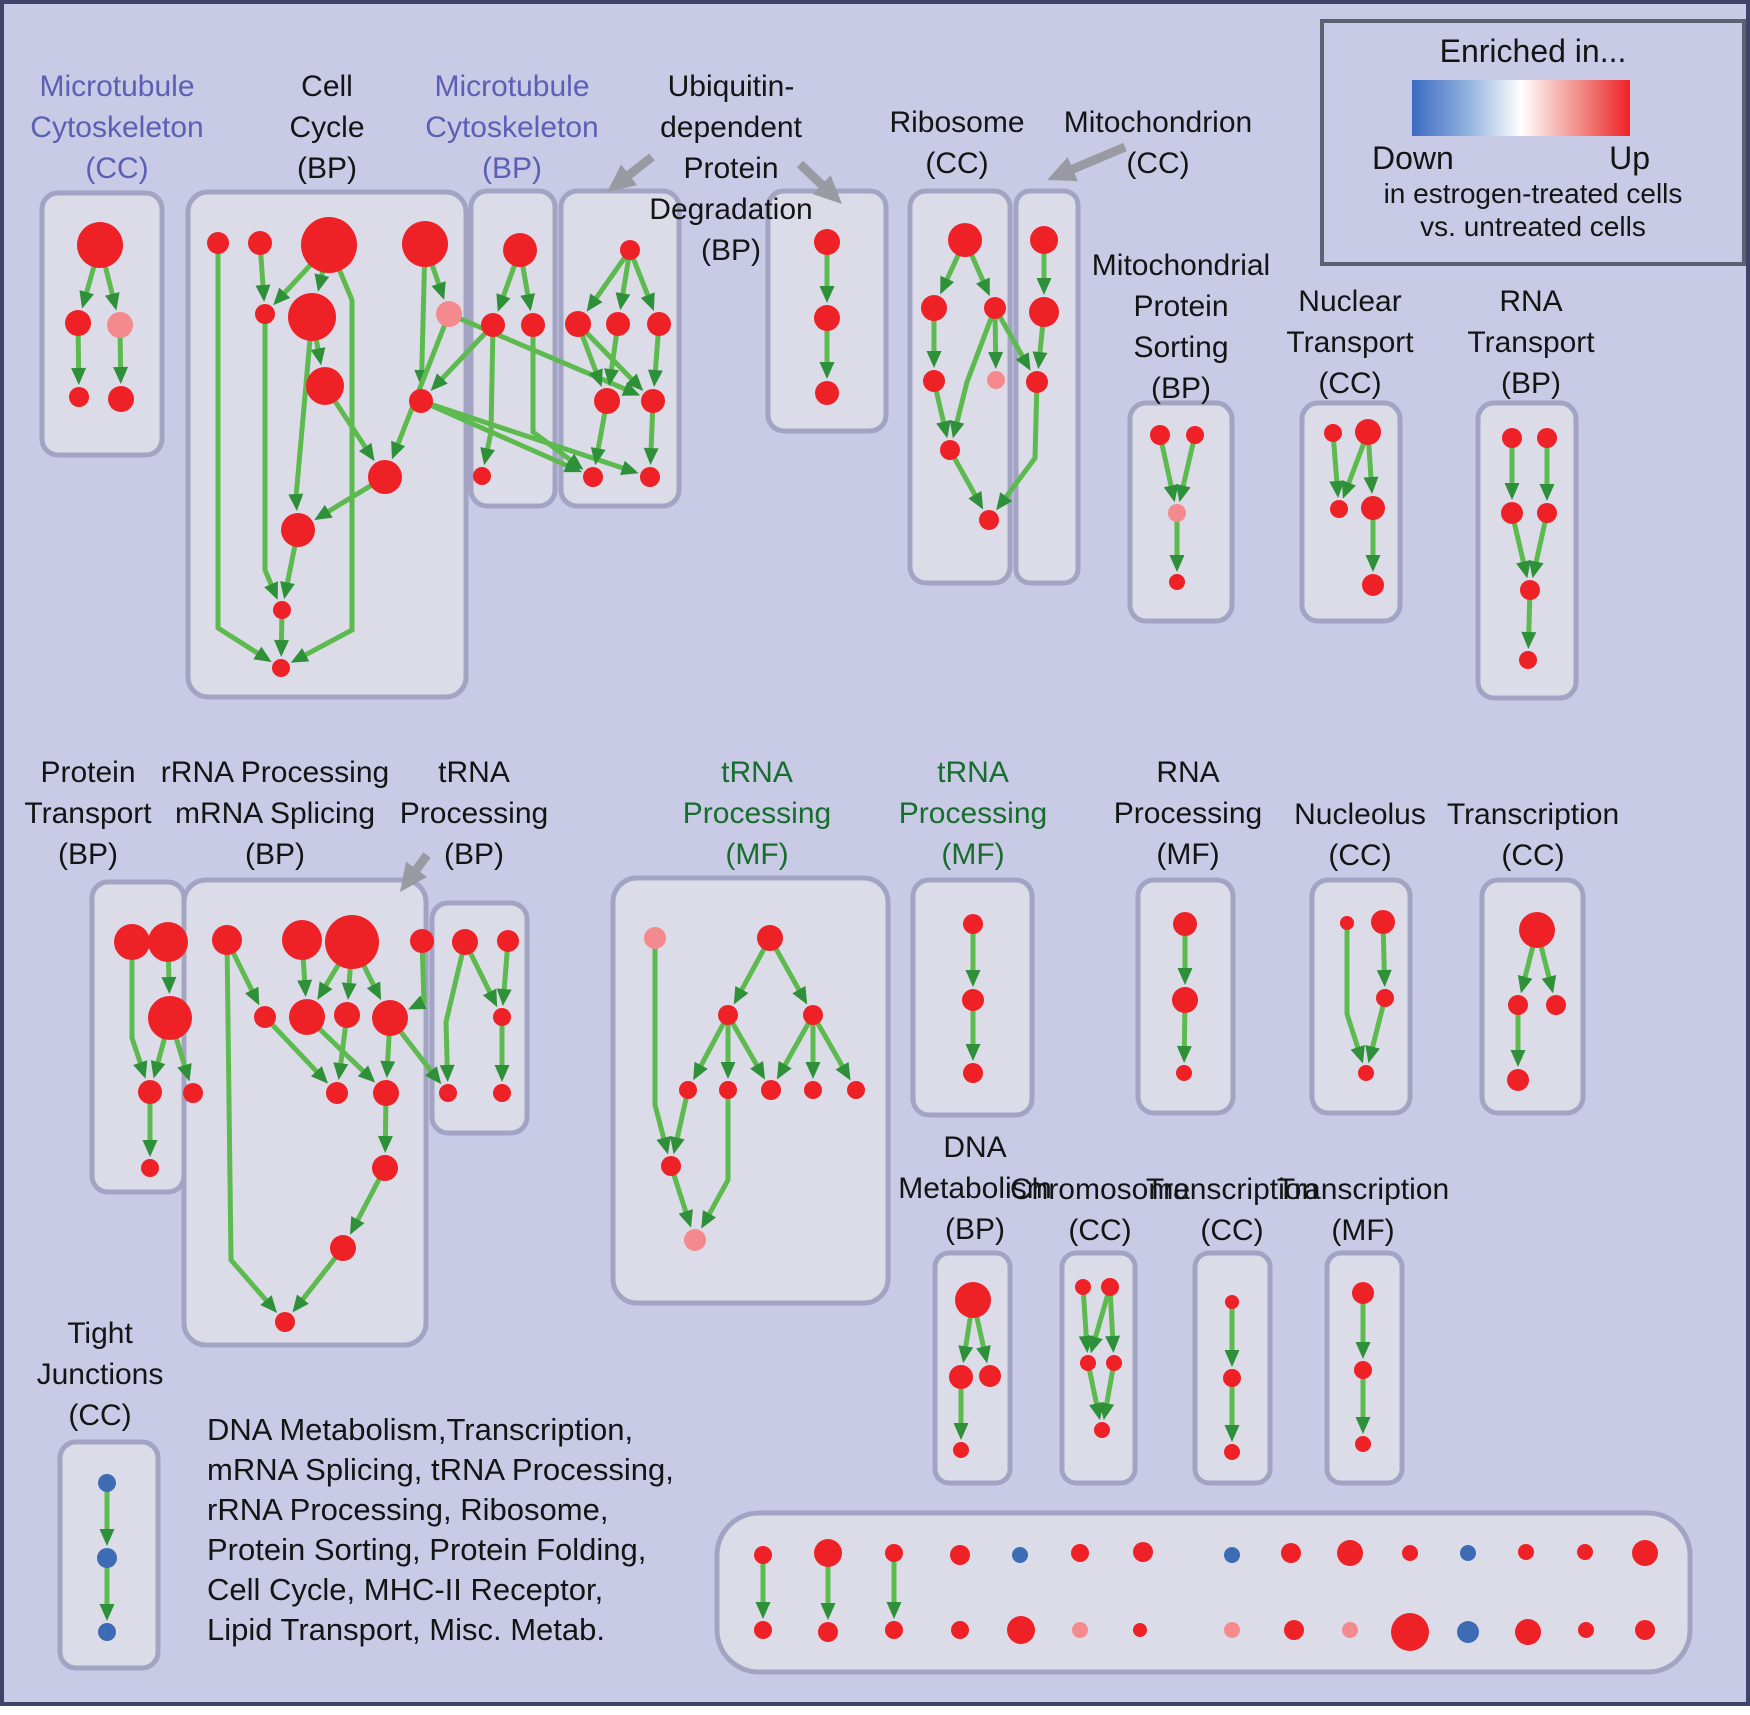 The width and height of the screenshot is (1750, 1715). I want to click on label-trna-processing-mf-1: tRNA Processing (MF), so click(757, 813).